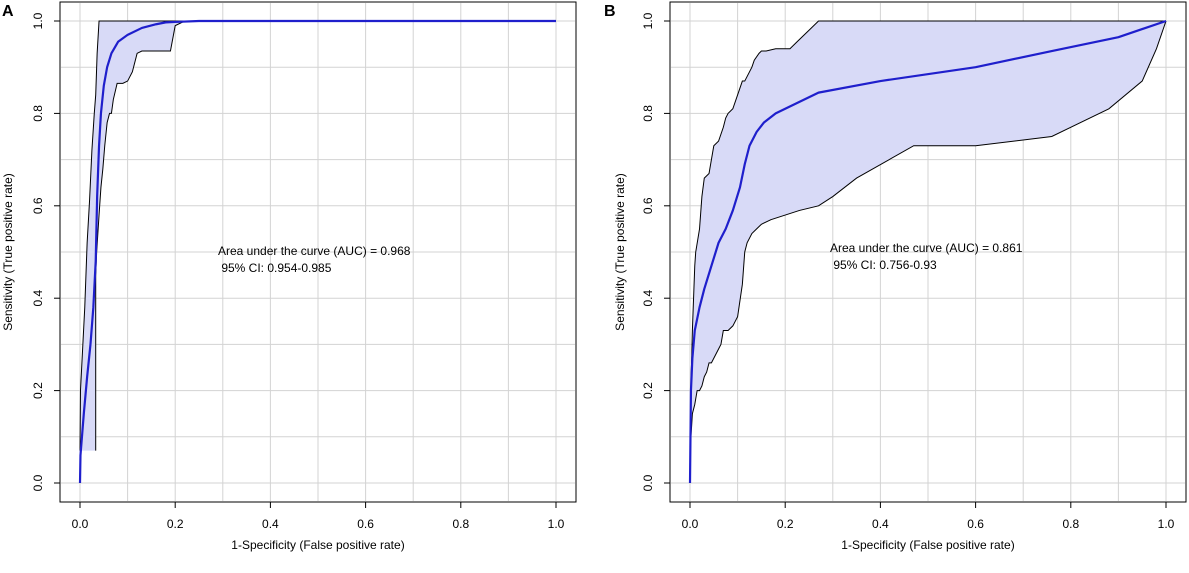 This screenshot has height=573, width=1189. Describe the element at coordinates (275, 268) in the screenshot. I see `panel-a-ci-annotation: 95% CI: 0.954-0.985` at that location.